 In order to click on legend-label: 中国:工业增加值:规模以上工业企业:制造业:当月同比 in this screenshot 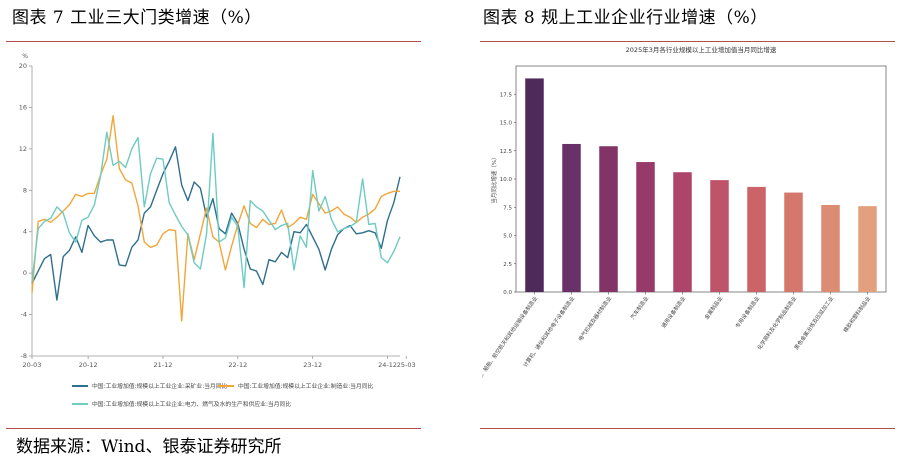, I will do `click(306, 386)`.